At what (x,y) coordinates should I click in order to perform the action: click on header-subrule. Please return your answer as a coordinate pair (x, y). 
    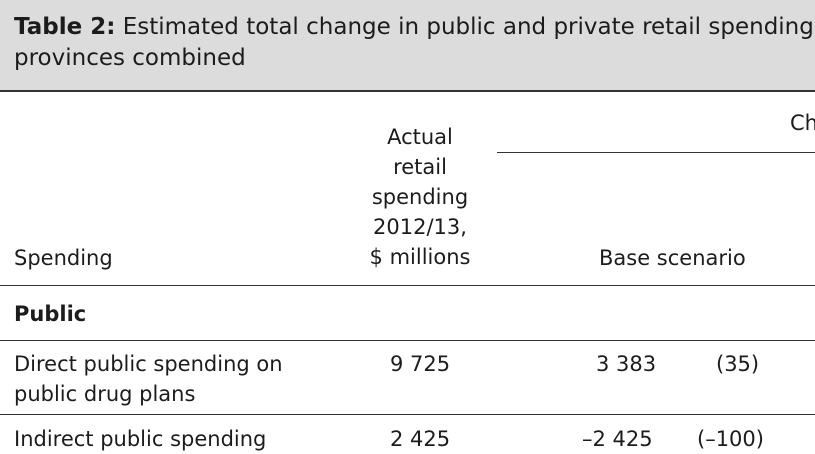
    Looking at the image, I should click on (656, 152).